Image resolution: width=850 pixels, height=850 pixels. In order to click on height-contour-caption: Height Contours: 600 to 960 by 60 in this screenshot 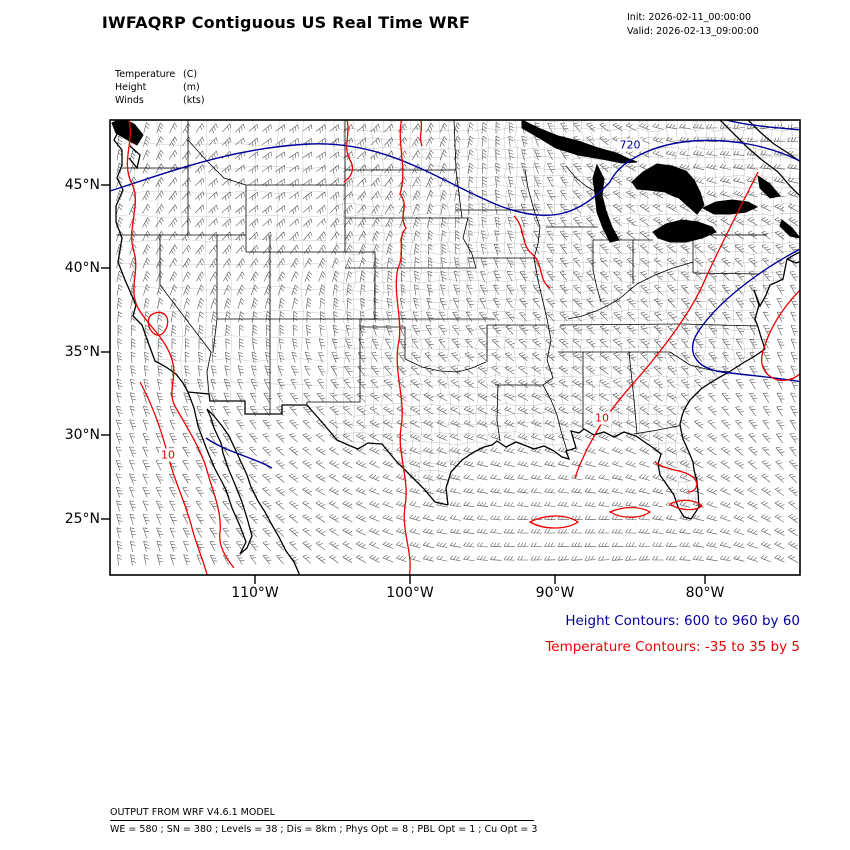, I will do `click(682, 621)`.